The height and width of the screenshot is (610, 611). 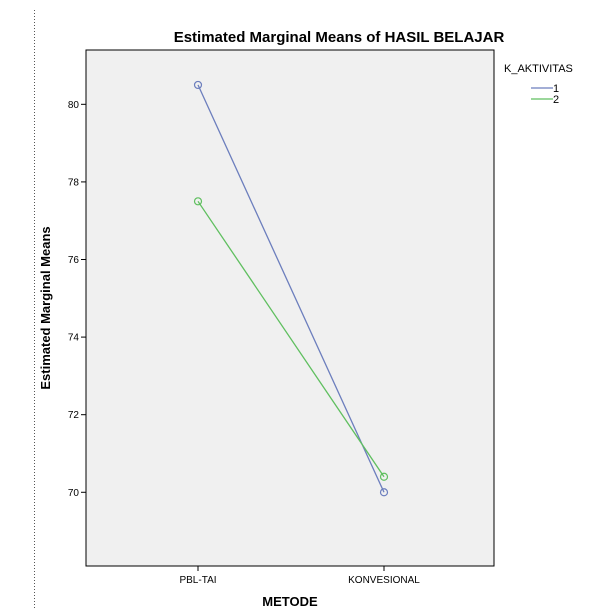 I want to click on series-1-point-pbl-tai, so click(x=198, y=85).